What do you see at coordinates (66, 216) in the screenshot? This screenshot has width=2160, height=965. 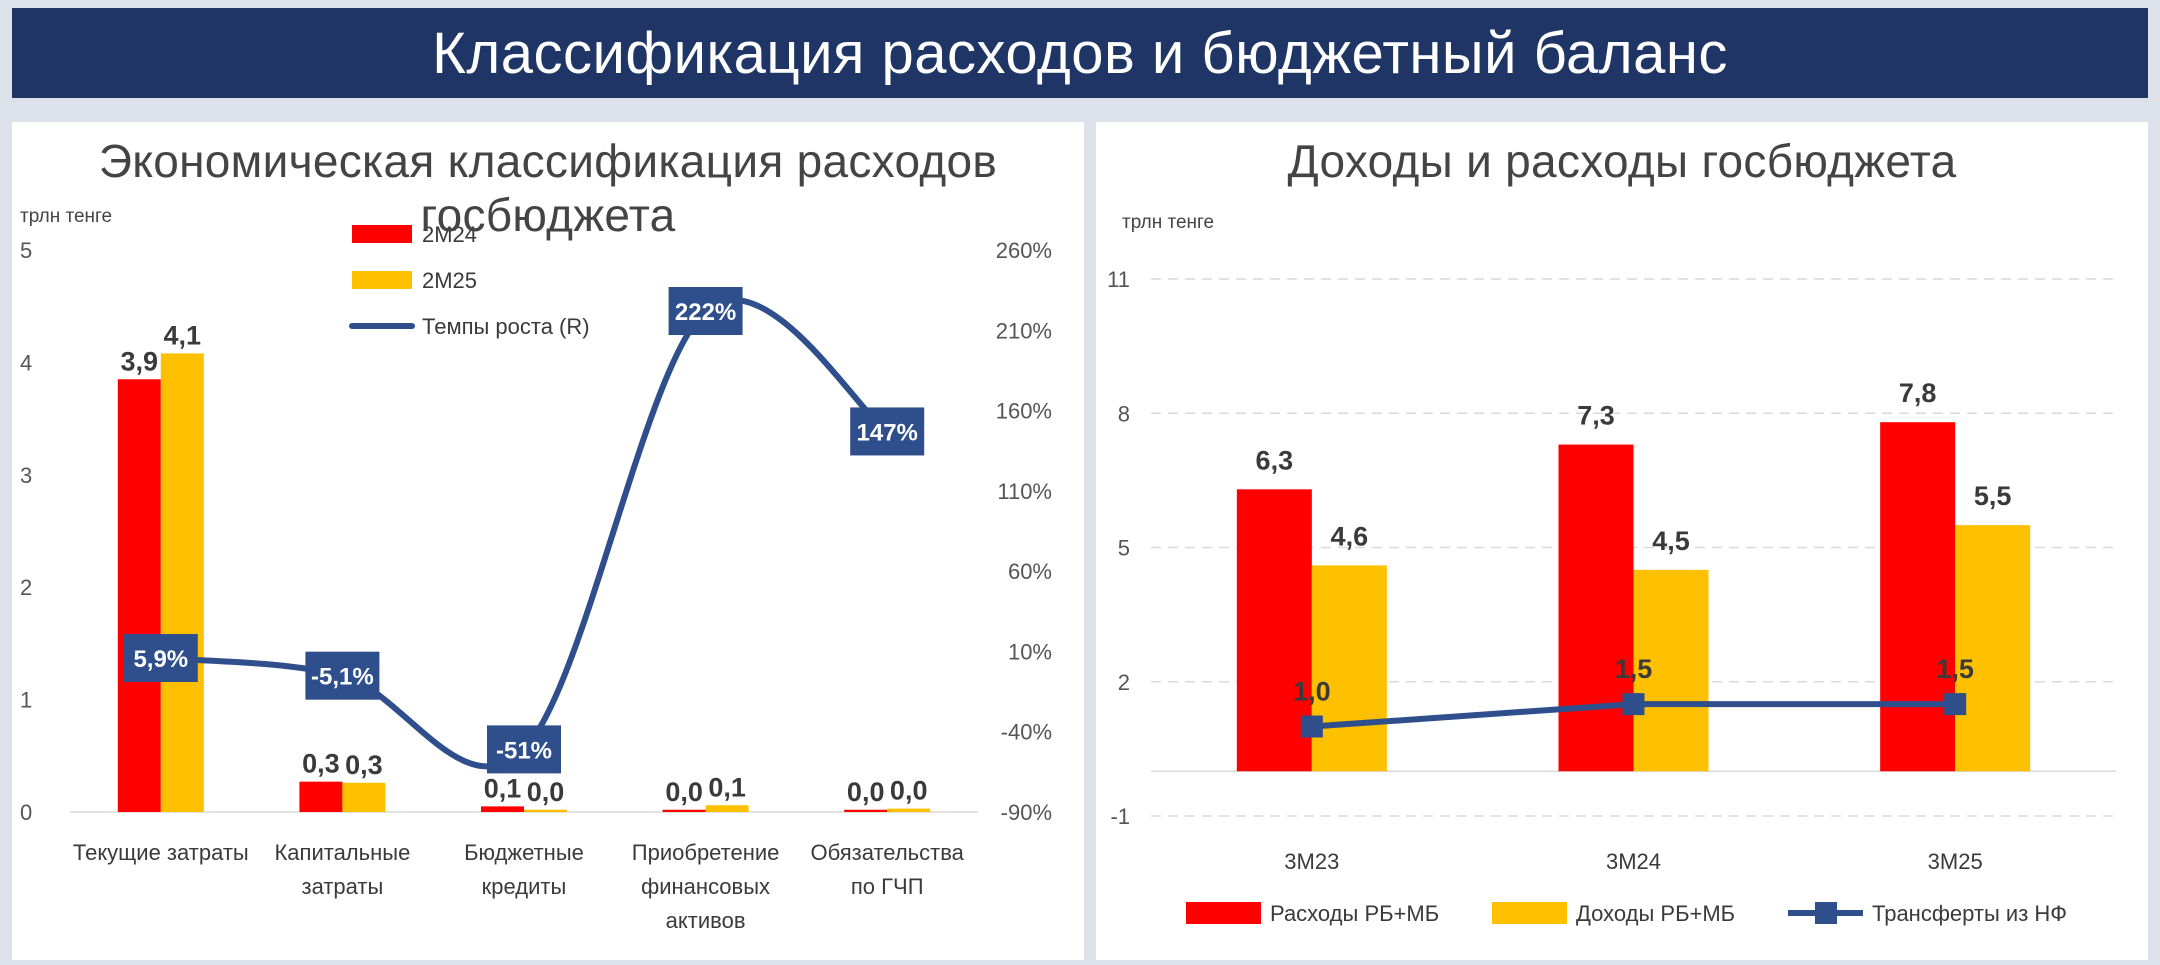 I see `left-unit-label: трлн тенге` at bounding box center [66, 216].